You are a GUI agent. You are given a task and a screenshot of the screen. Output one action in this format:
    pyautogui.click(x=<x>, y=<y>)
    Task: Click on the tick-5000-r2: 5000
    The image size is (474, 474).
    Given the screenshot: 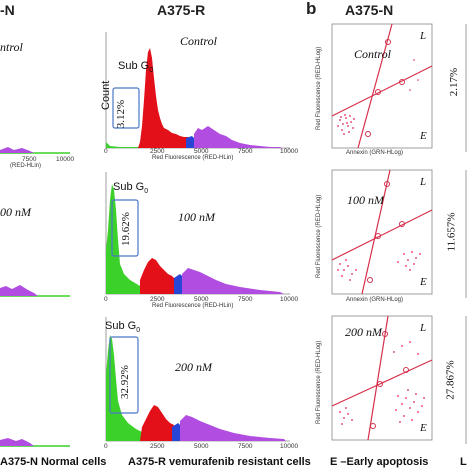 What is the action you would take?
    pyautogui.click(x=201, y=299)
    